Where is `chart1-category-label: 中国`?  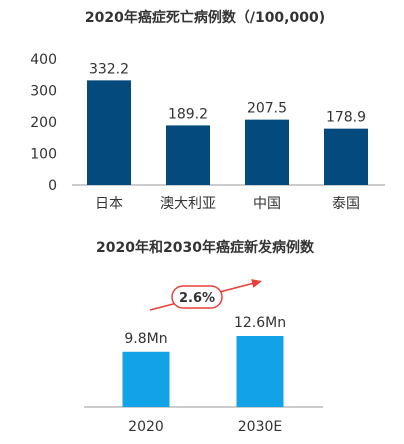 chart1-category-label: 中国 is located at coordinates (267, 204).